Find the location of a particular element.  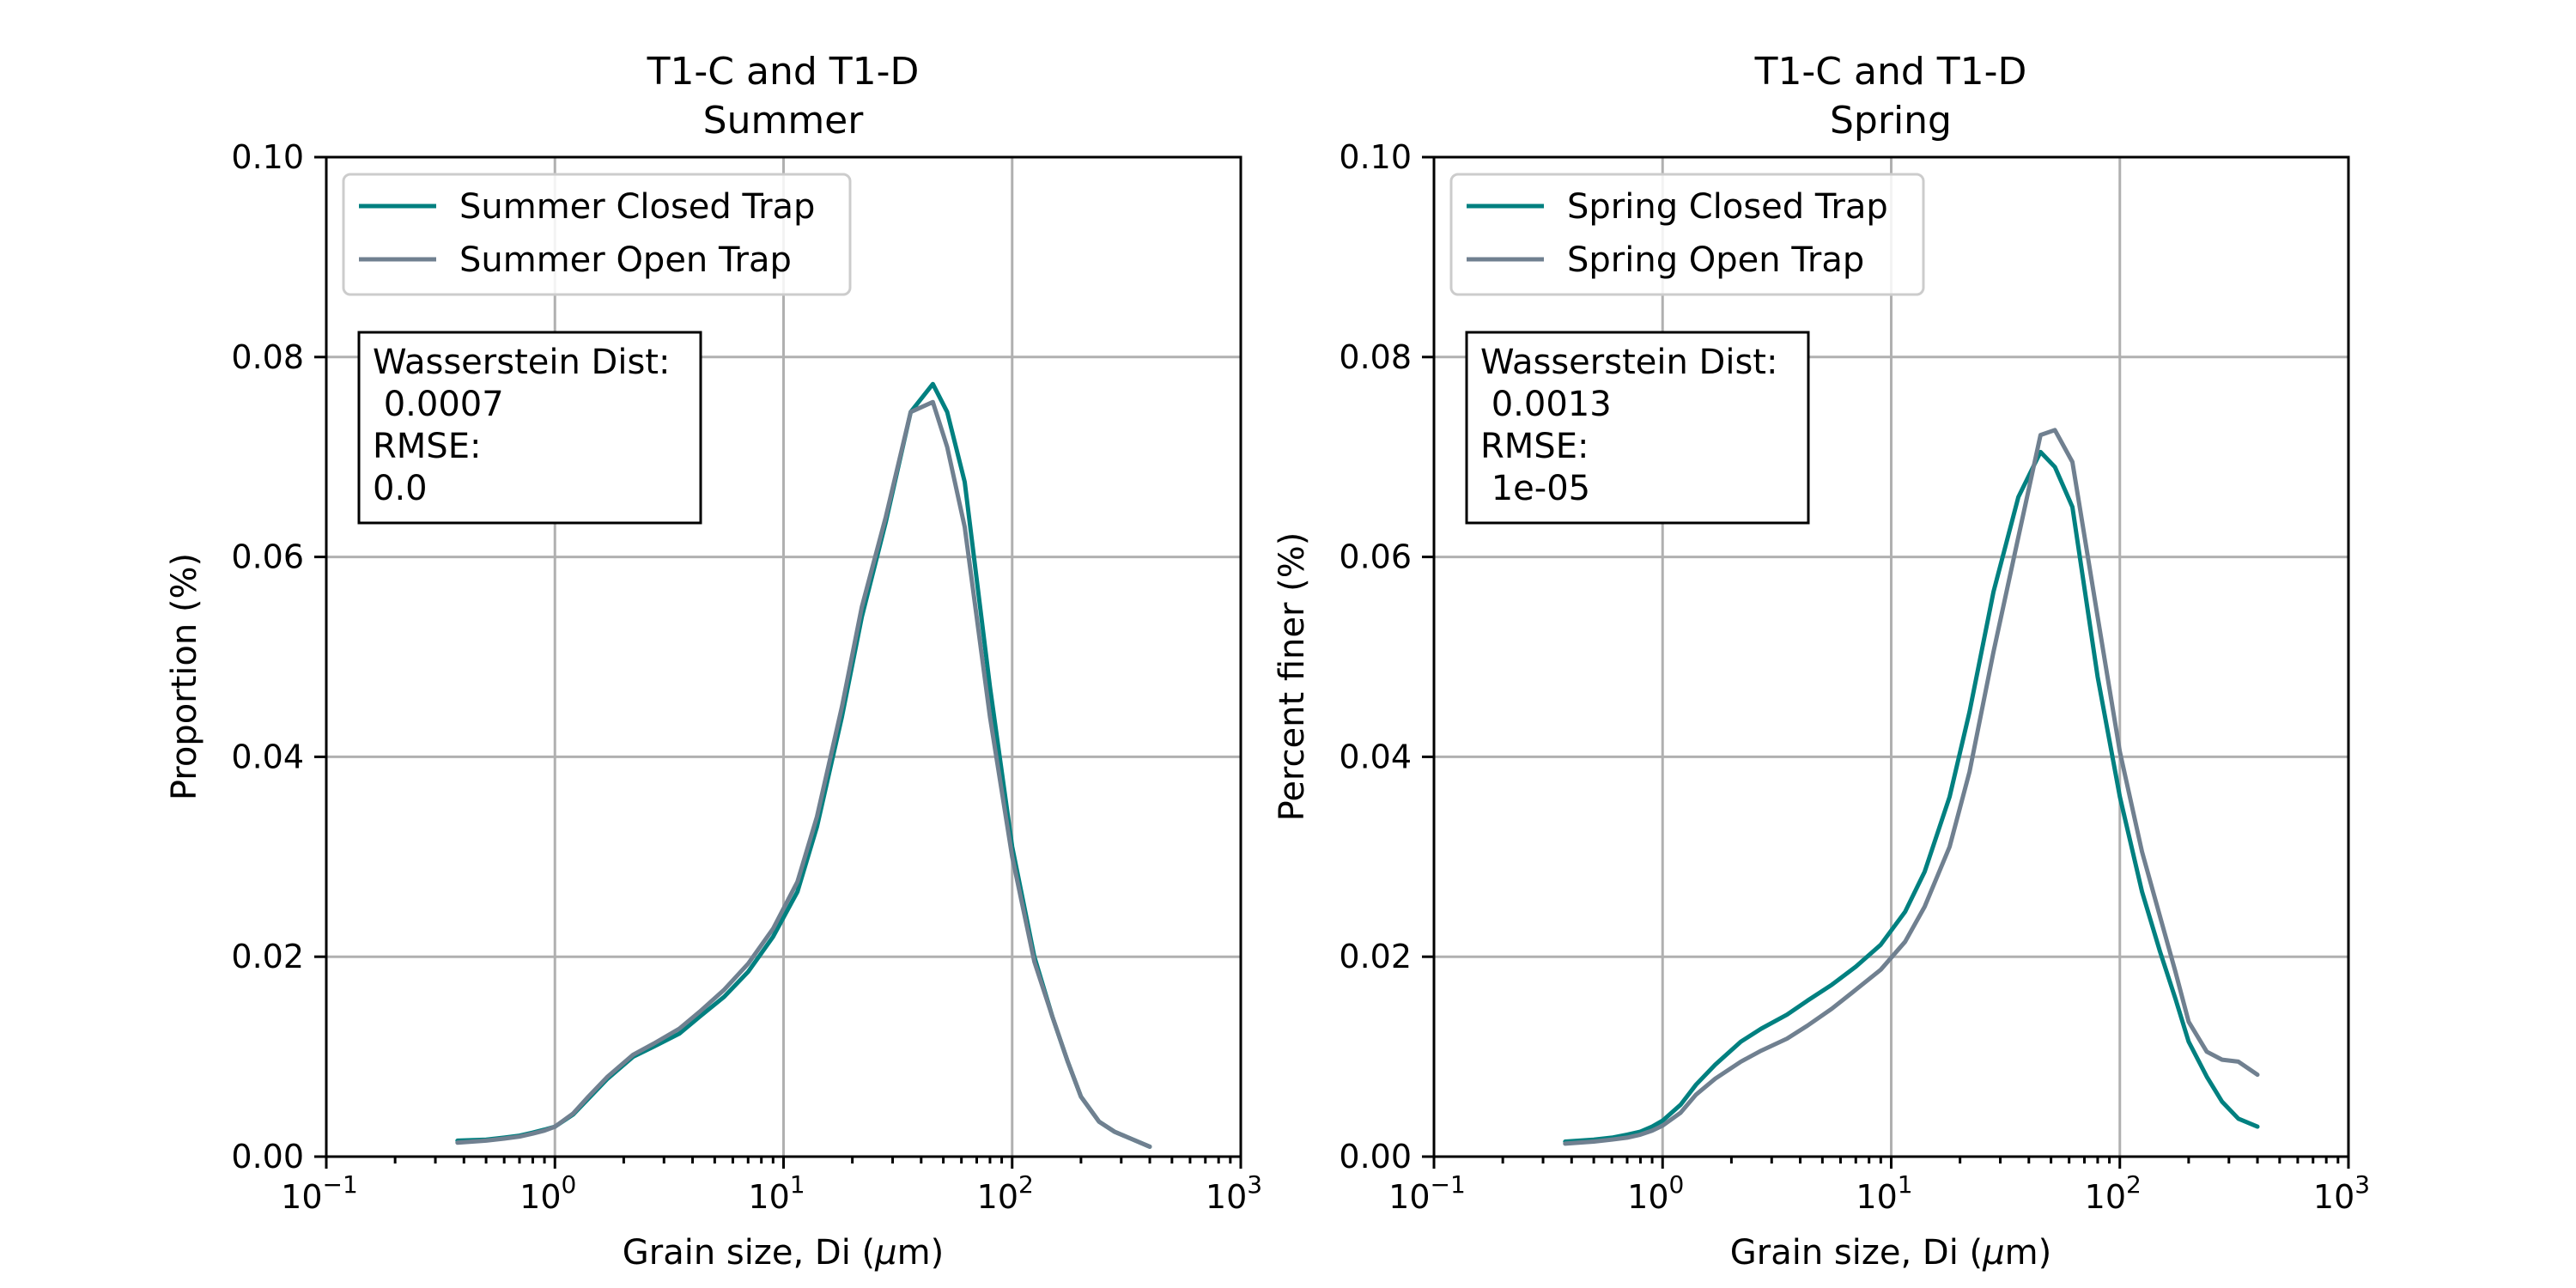

stats-line-4: 0.0 is located at coordinates (400, 488).